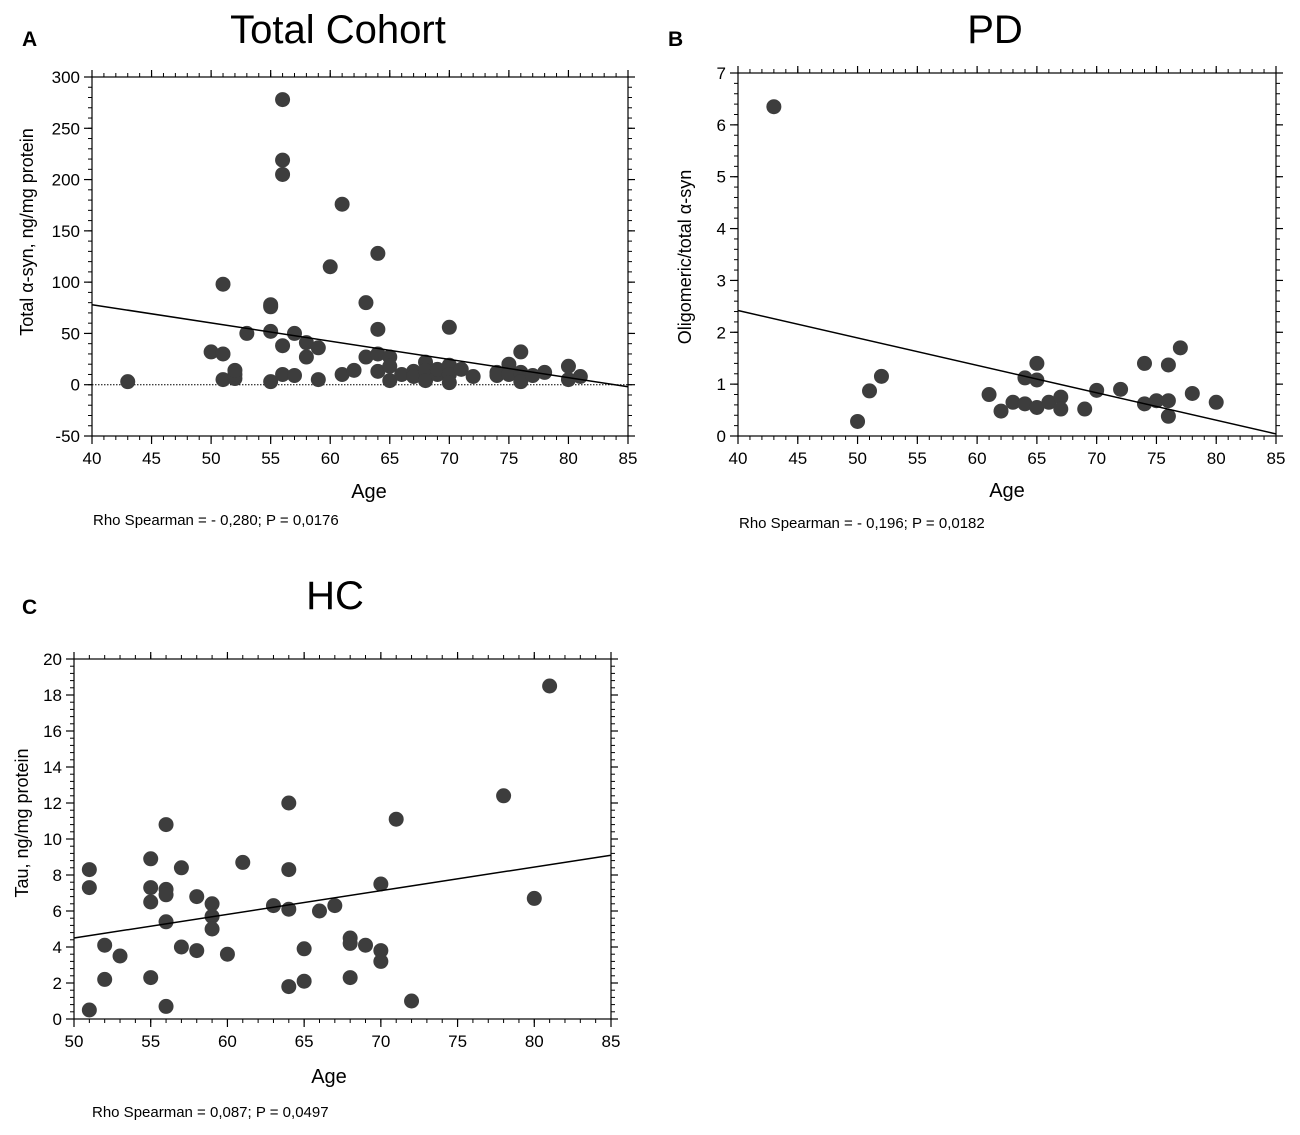  What do you see at coordinates (66, 77) in the screenshot?
I see `y-tick-label: 300` at bounding box center [66, 77].